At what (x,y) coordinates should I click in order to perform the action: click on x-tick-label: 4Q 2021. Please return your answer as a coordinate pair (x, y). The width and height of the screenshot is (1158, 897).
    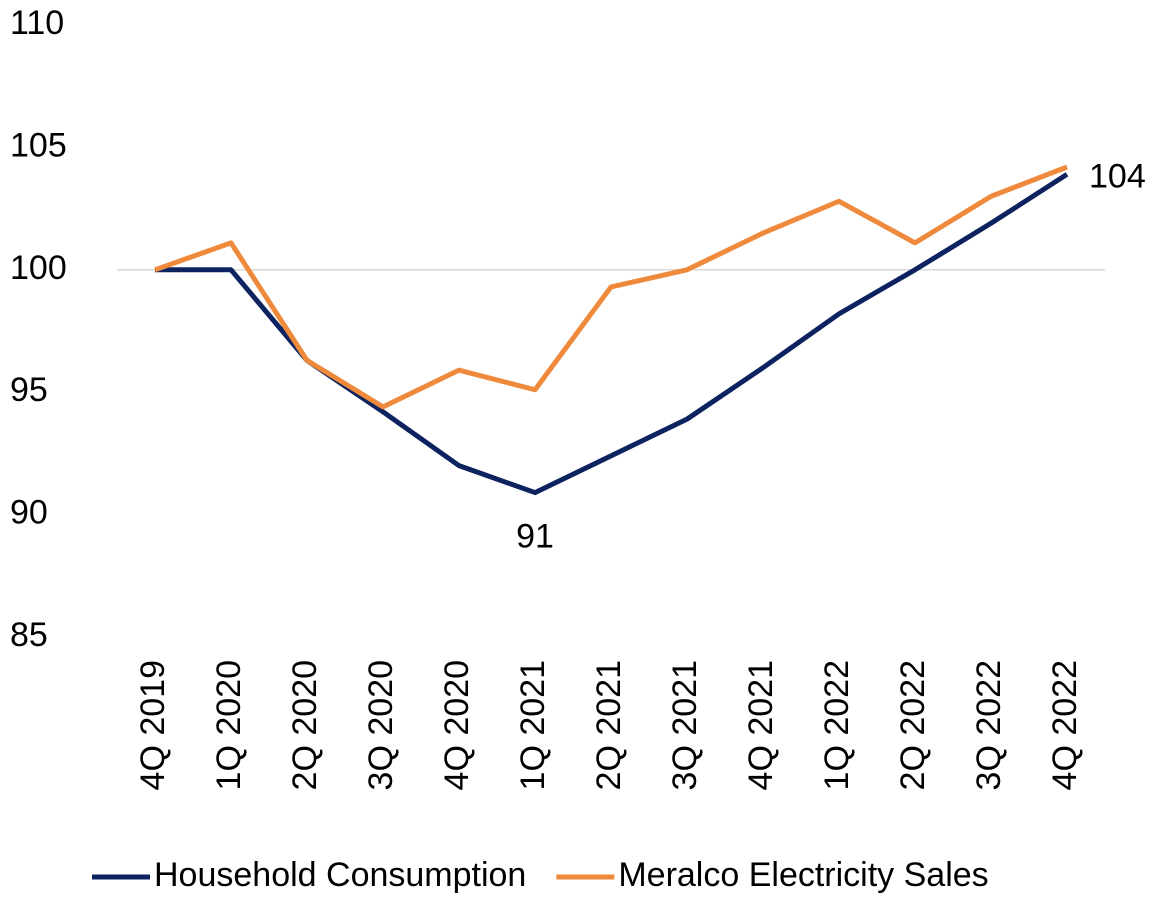
    Looking at the image, I should click on (761, 725).